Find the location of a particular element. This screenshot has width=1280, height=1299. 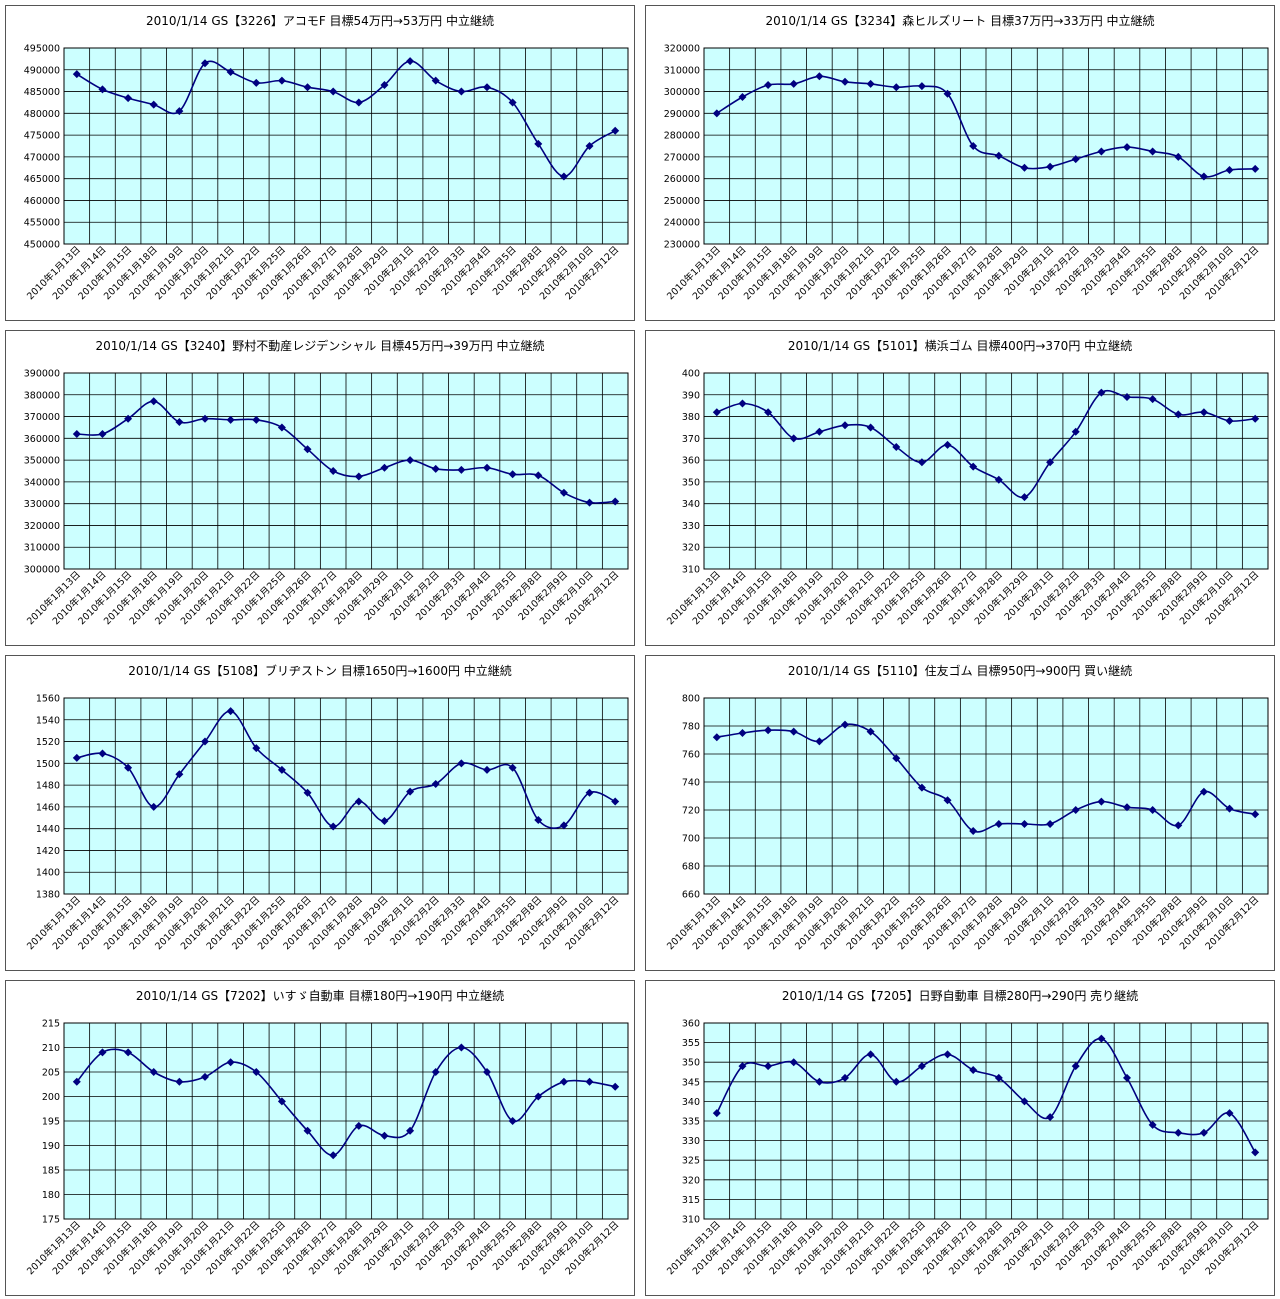

y-tick-label: 1480 is located at coordinates (48, 786).